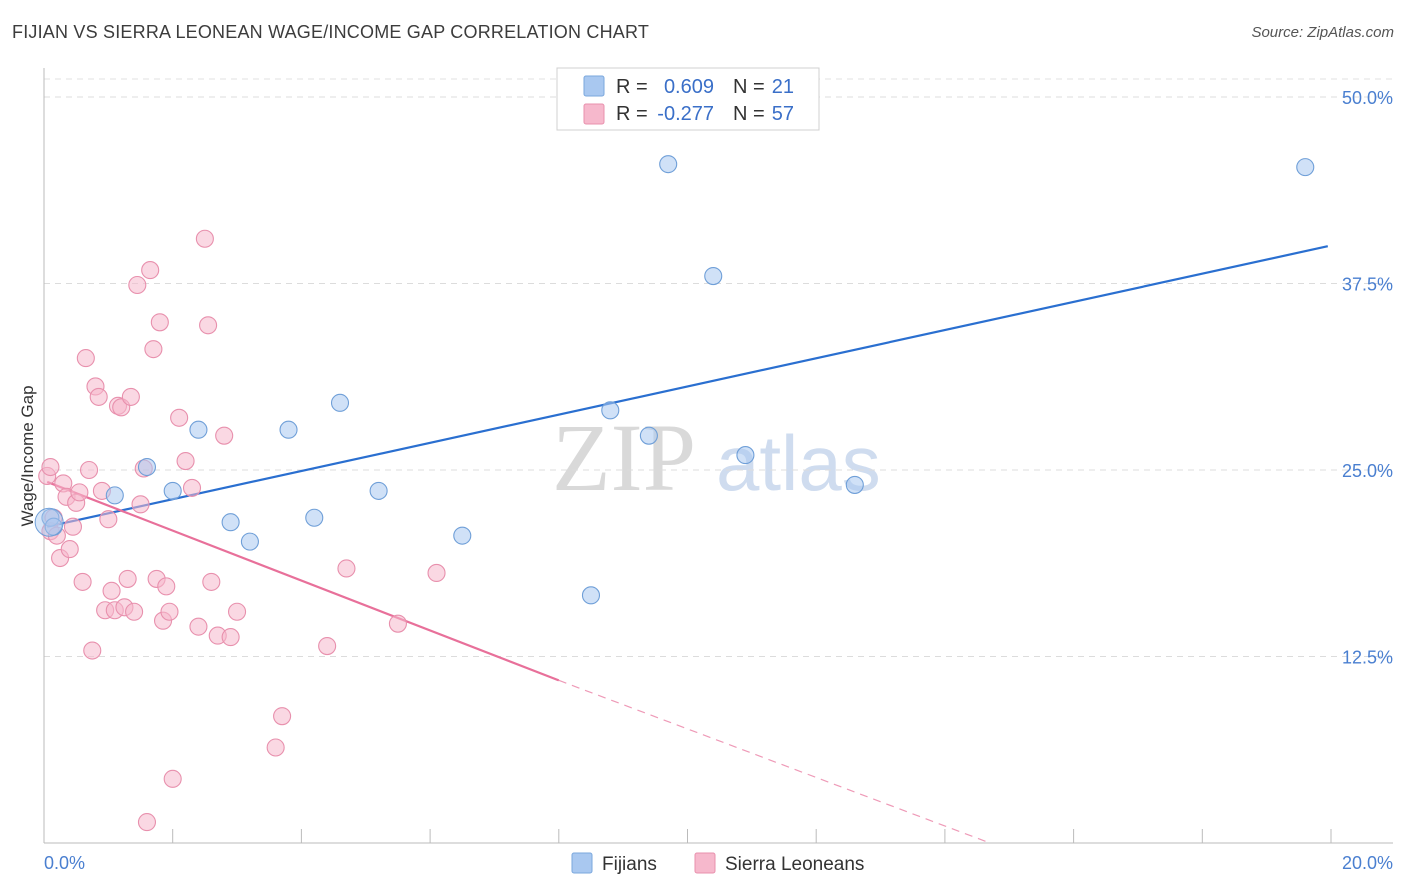  I want to click on legend-n-value-sierra: 57, so click(783, 114).